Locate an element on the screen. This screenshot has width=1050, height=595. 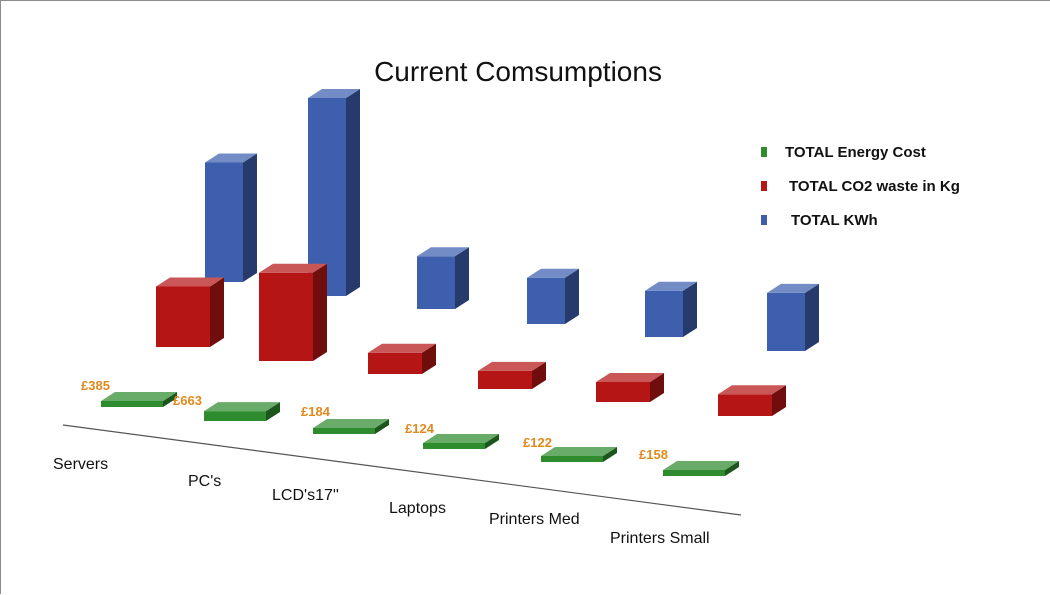
data-label-pc-s: £663 is located at coordinates (187, 400).